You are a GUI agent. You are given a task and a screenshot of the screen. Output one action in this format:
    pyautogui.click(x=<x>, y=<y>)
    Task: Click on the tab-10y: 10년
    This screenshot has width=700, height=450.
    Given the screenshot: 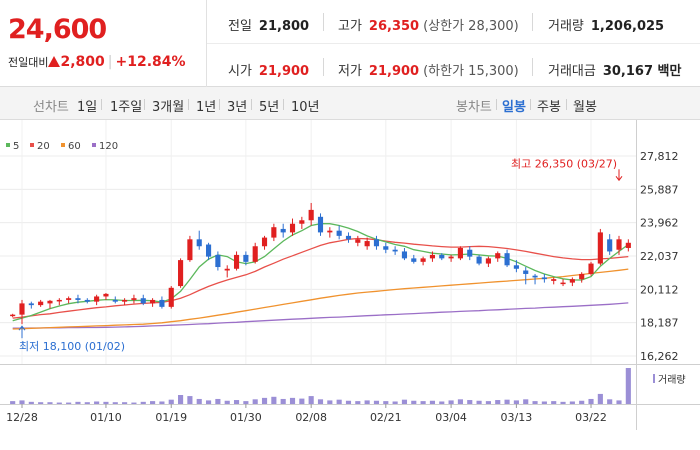 What is the action you would take?
    pyautogui.click(x=305, y=107)
    